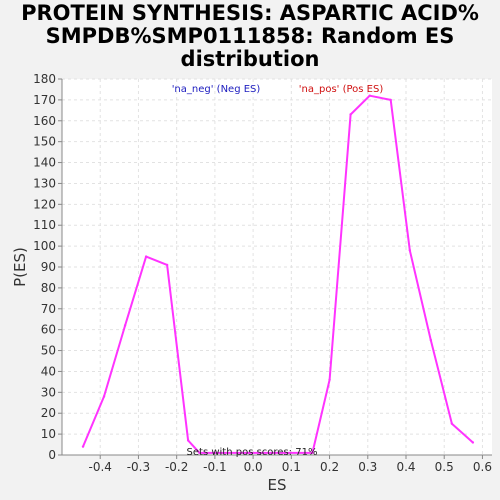  Describe the element at coordinates (44, 163) in the screenshot. I see `y-tick-label: 140` at that location.